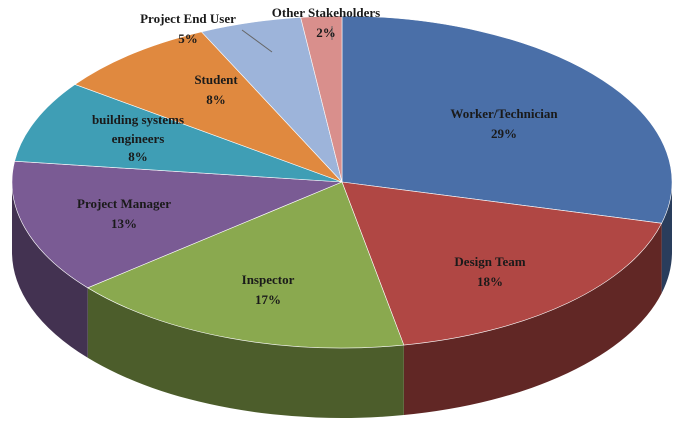  Describe the element at coordinates (490, 281) in the screenshot. I see `slice-value-label: 18%` at that location.